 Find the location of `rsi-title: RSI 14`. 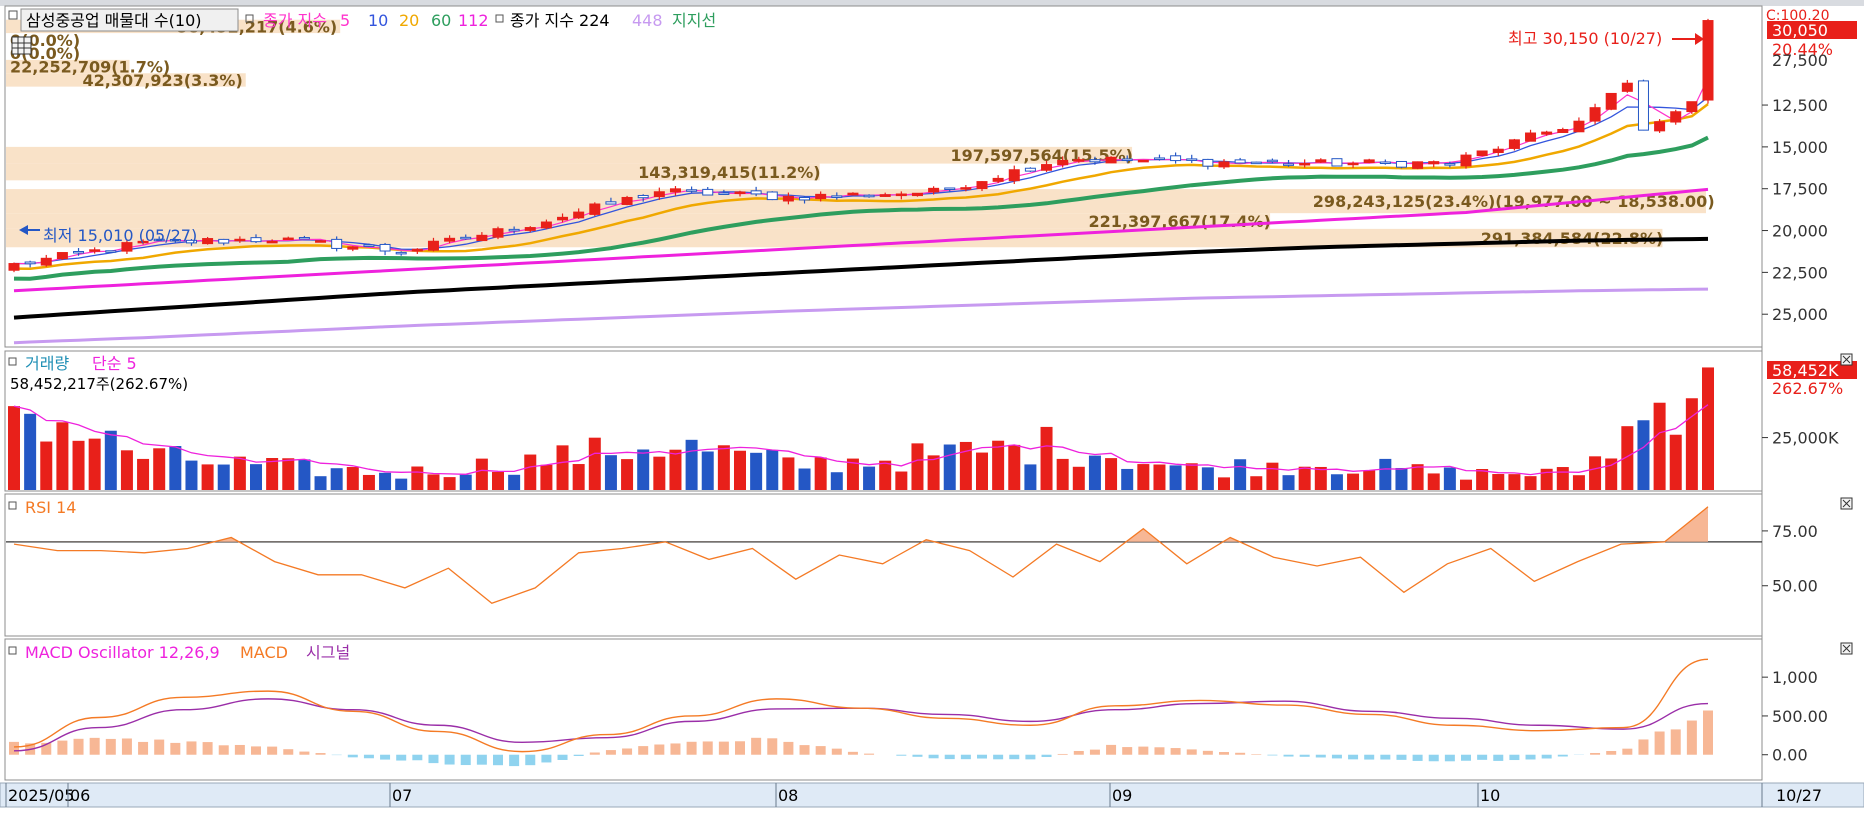

rsi-title: RSI 14 is located at coordinates (50, 507).